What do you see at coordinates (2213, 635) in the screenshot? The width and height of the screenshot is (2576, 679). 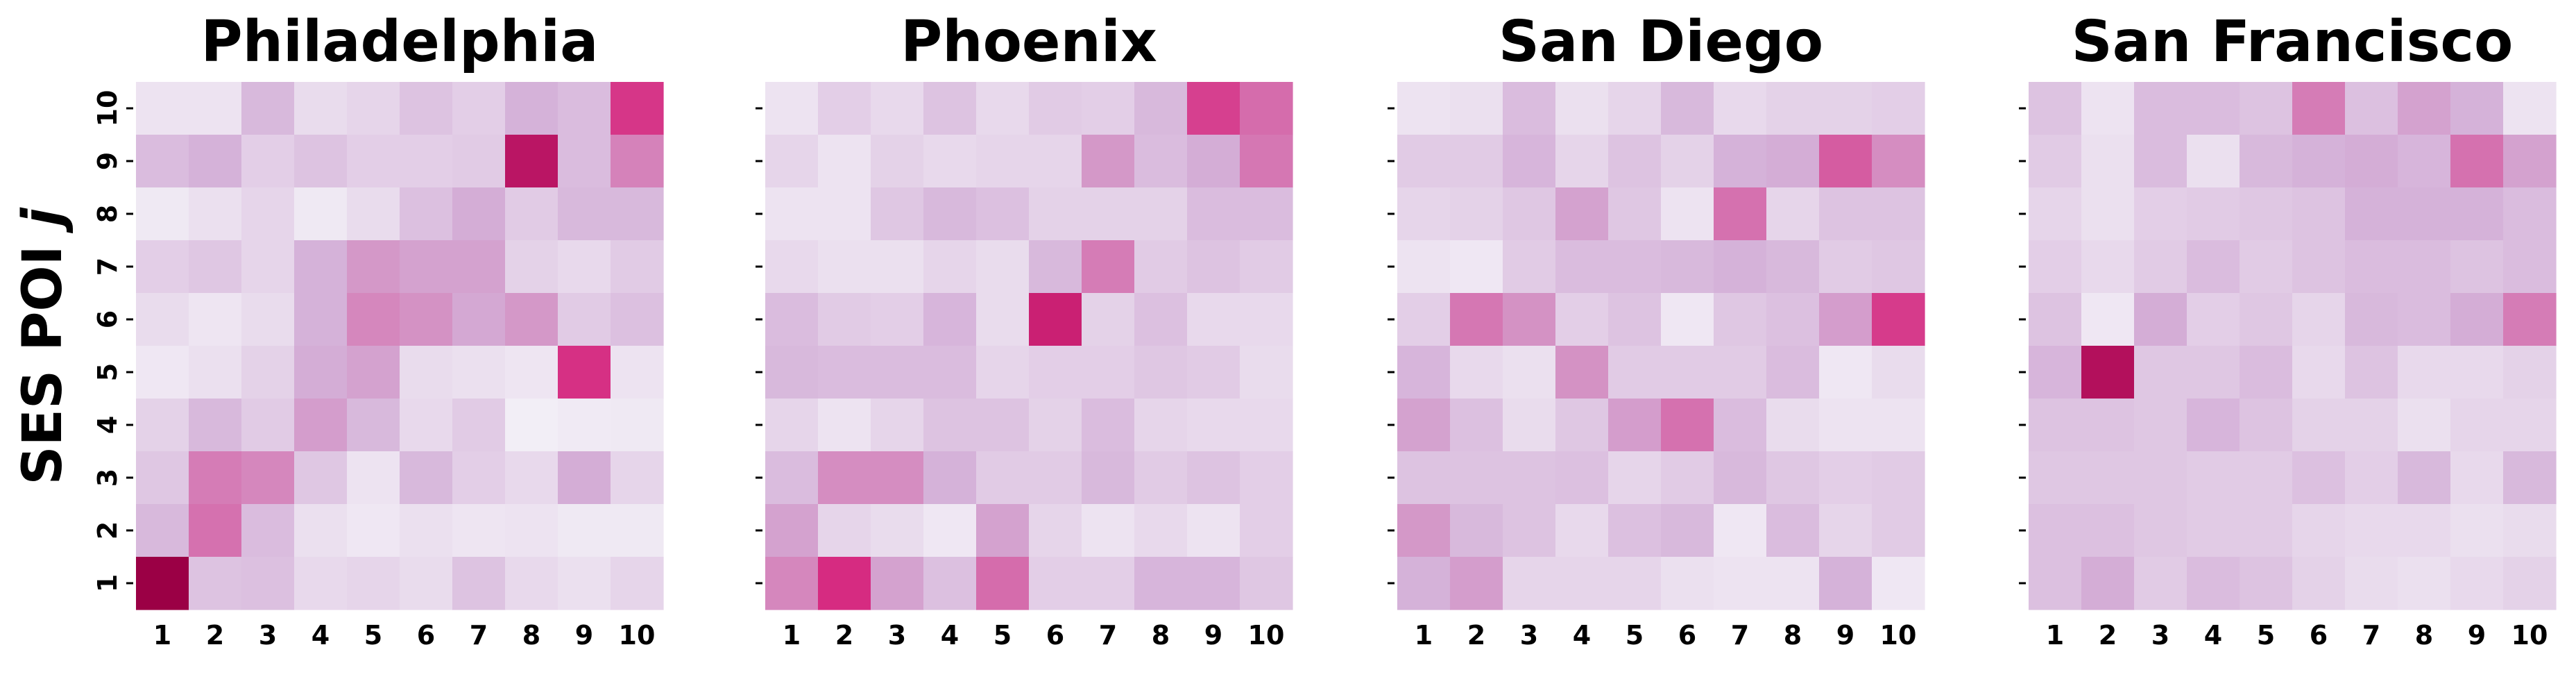 I see `x-tick-label: 4` at bounding box center [2213, 635].